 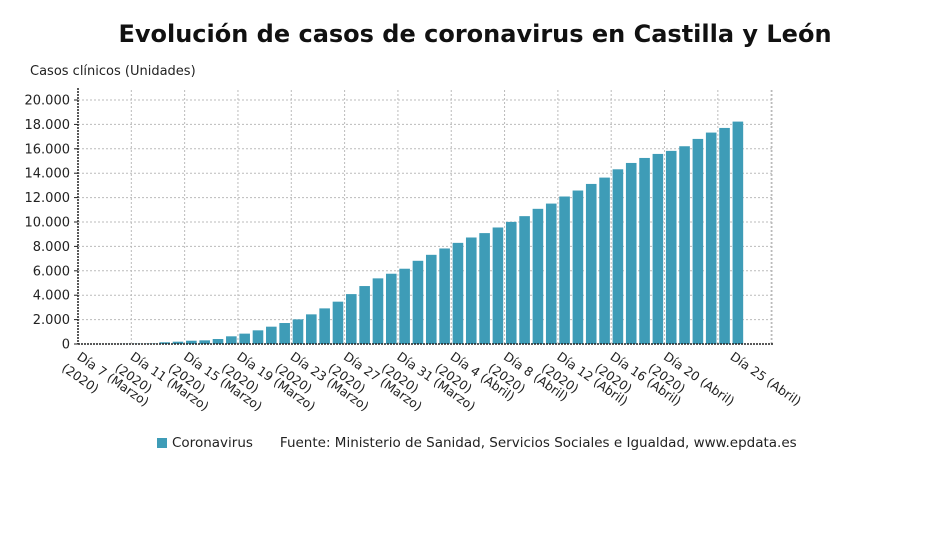 I want to click on x-tick-label: Día 25 (Abril), so click(x=766, y=379).